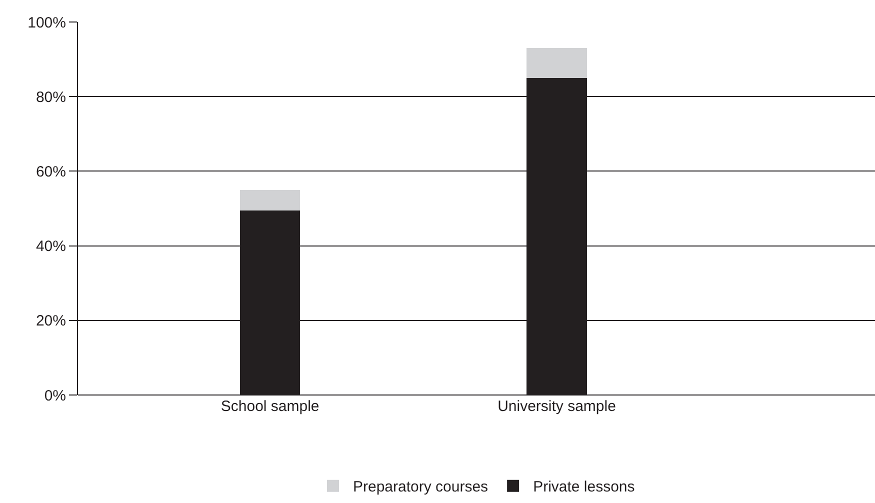  What do you see at coordinates (420, 487) in the screenshot?
I see `legend-label: Preparatory courses` at bounding box center [420, 487].